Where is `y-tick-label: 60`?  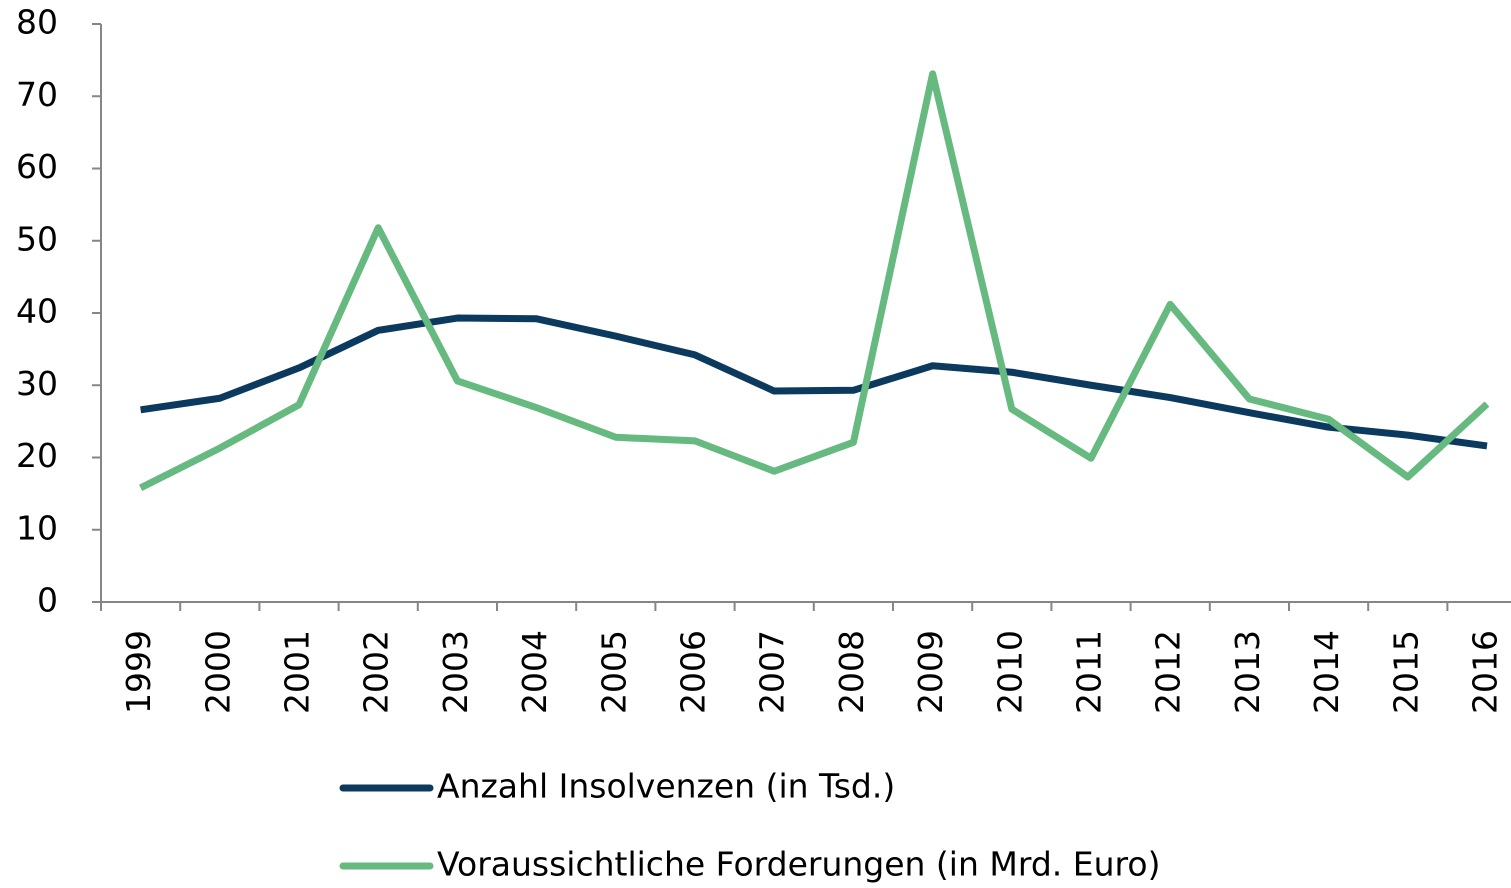 y-tick-label: 60 is located at coordinates (37, 166).